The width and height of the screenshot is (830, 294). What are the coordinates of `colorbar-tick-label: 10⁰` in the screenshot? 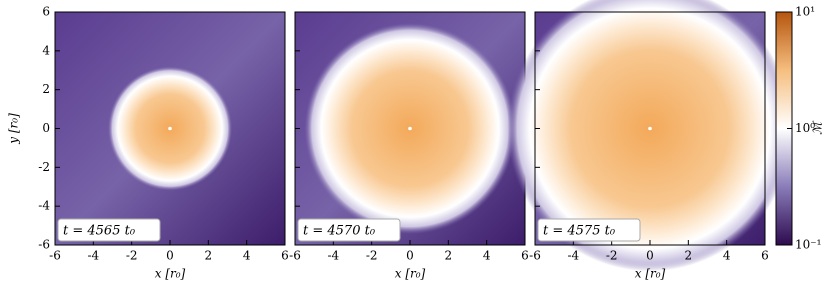 It's located at (805, 128).